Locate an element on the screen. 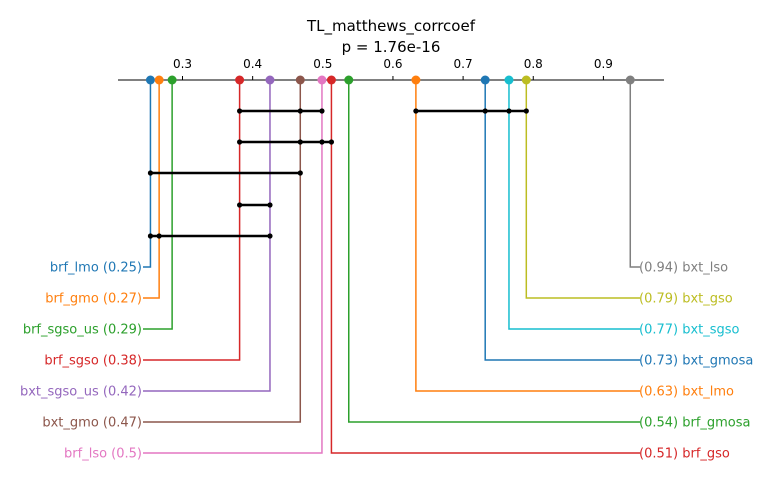 Image resolution: width=774 pixels, height=487 pixels. marker-brf_gmo is located at coordinates (159, 80).